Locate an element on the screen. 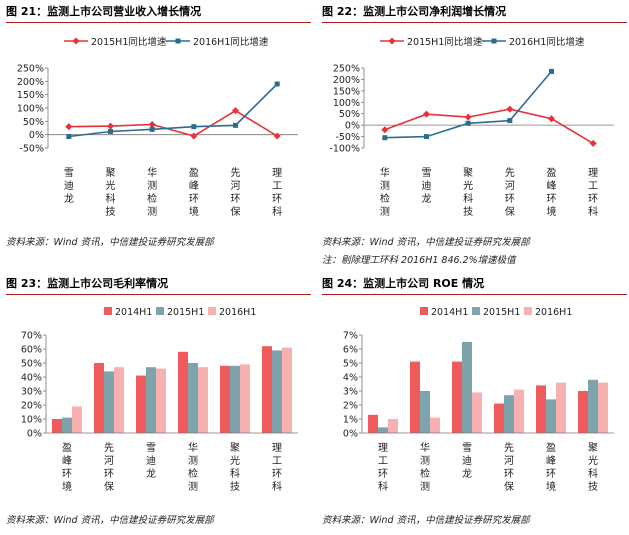  x-tick-label: 盈 is located at coordinates (551, 448).